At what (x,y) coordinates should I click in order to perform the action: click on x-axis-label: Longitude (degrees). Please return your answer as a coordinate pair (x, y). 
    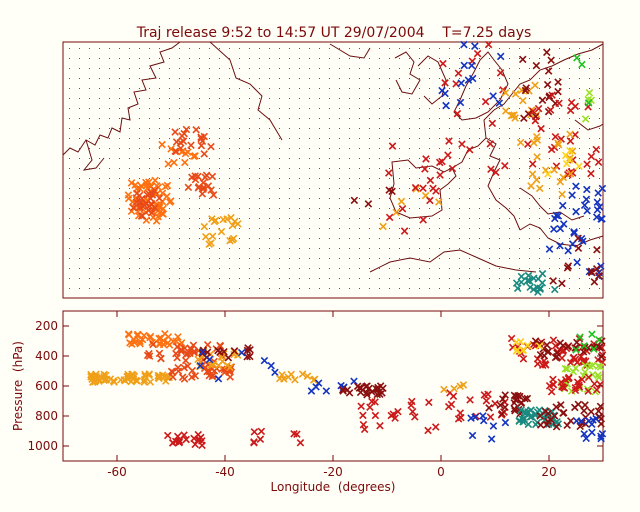
    Looking at the image, I should click on (333, 487).